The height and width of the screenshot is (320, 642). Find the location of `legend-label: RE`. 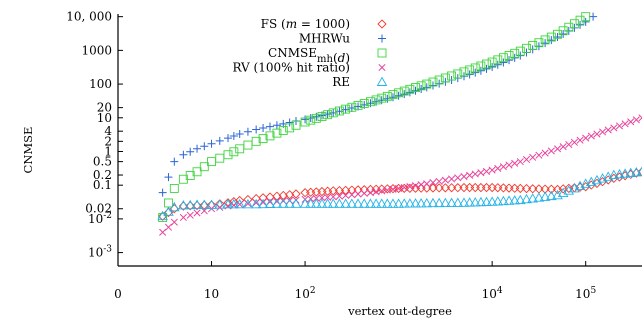

legend-label: RE is located at coordinates (341, 82).